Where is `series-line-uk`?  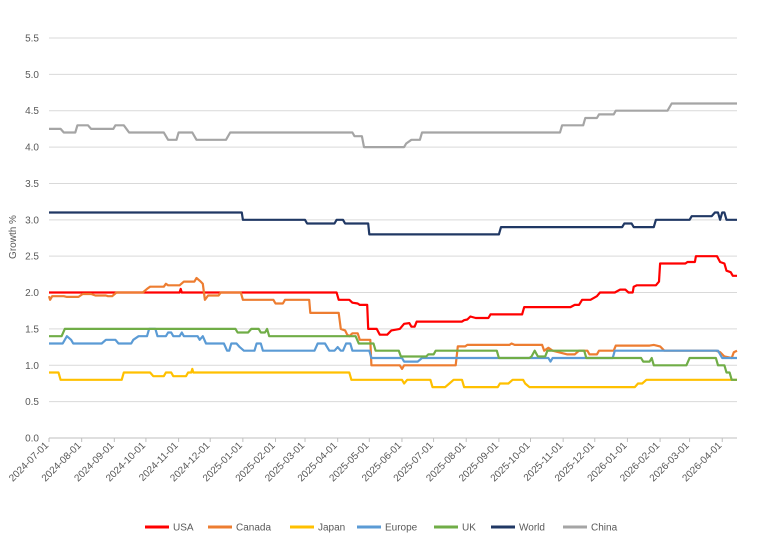
series-line-uk is located at coordinates (393, 354).